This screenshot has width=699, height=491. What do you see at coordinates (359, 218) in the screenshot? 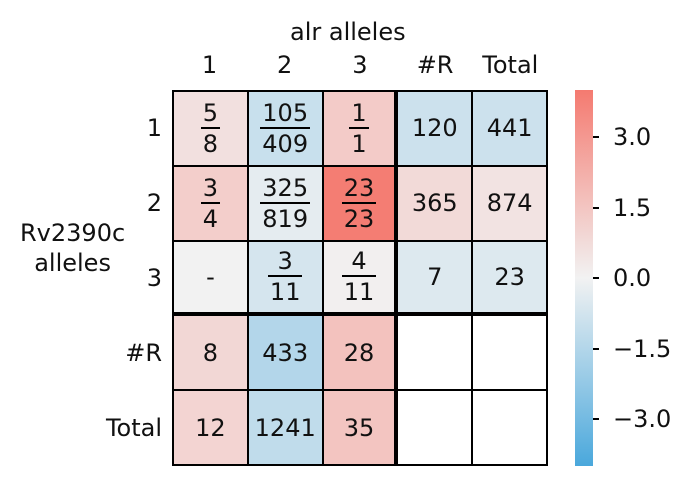
I see `denominator: 23` at bounding box center [359, 218].